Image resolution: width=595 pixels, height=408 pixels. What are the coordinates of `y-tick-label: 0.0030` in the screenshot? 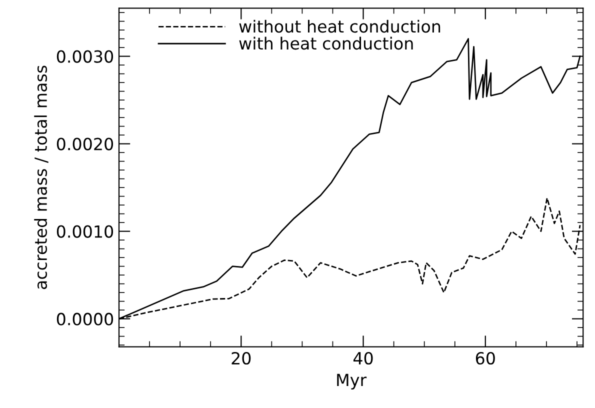 It's located at (85, 56).